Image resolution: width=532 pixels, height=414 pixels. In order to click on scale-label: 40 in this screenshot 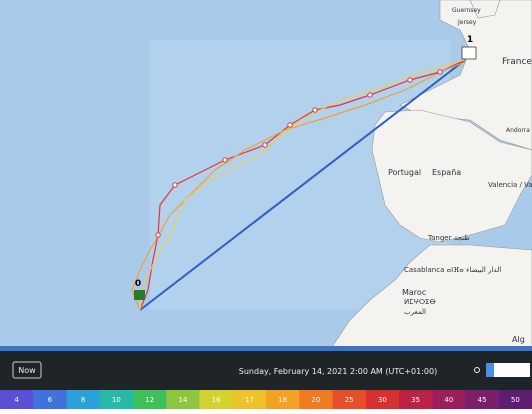, I will do `click(448, 400)`.